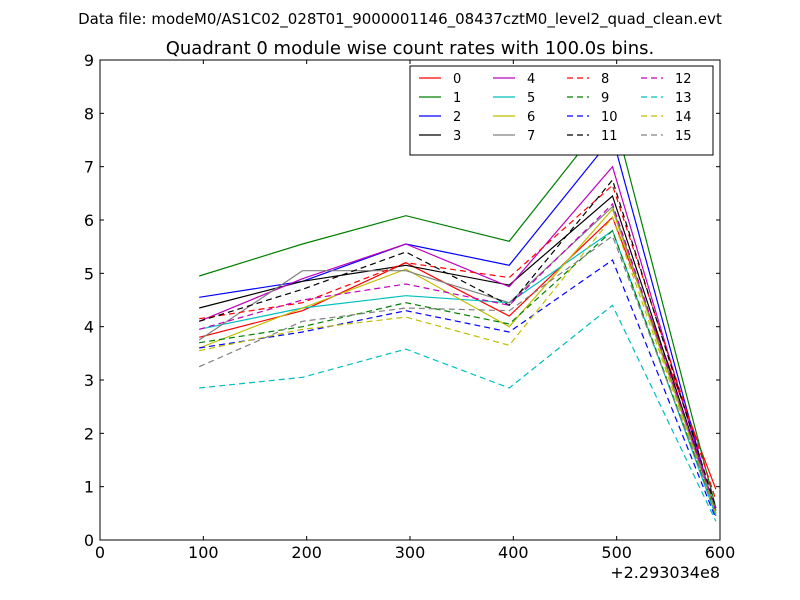 This screenshot has width=800, height=600. Describe the element at coordinates (306, 552) in the screenshot. I see `x-tick-label: 200` at that location.